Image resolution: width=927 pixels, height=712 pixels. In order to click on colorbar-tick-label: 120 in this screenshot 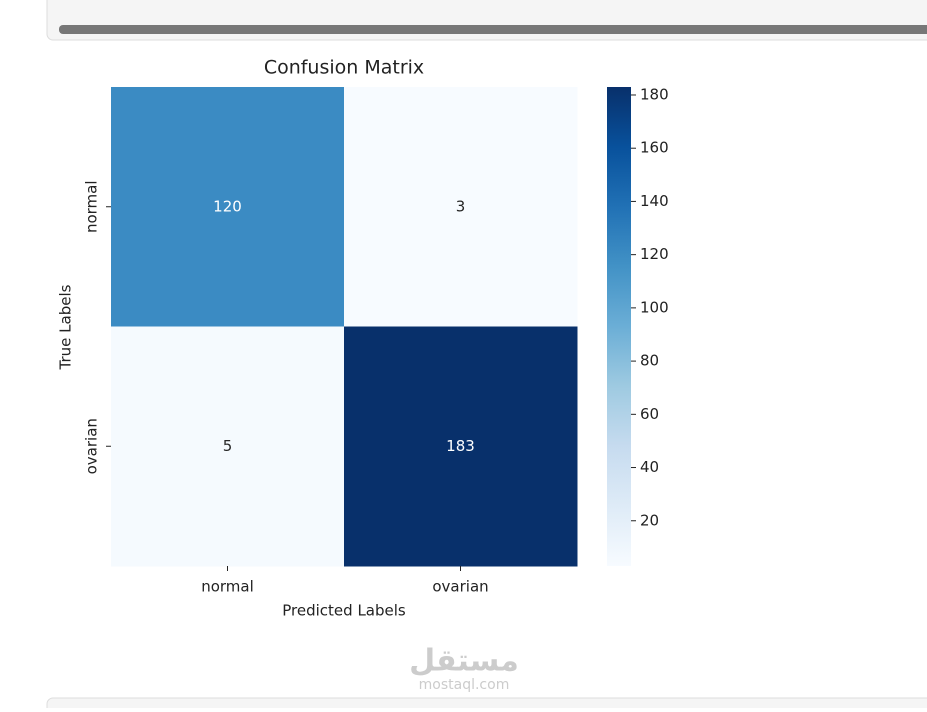, I will do `click(654, 254)`.